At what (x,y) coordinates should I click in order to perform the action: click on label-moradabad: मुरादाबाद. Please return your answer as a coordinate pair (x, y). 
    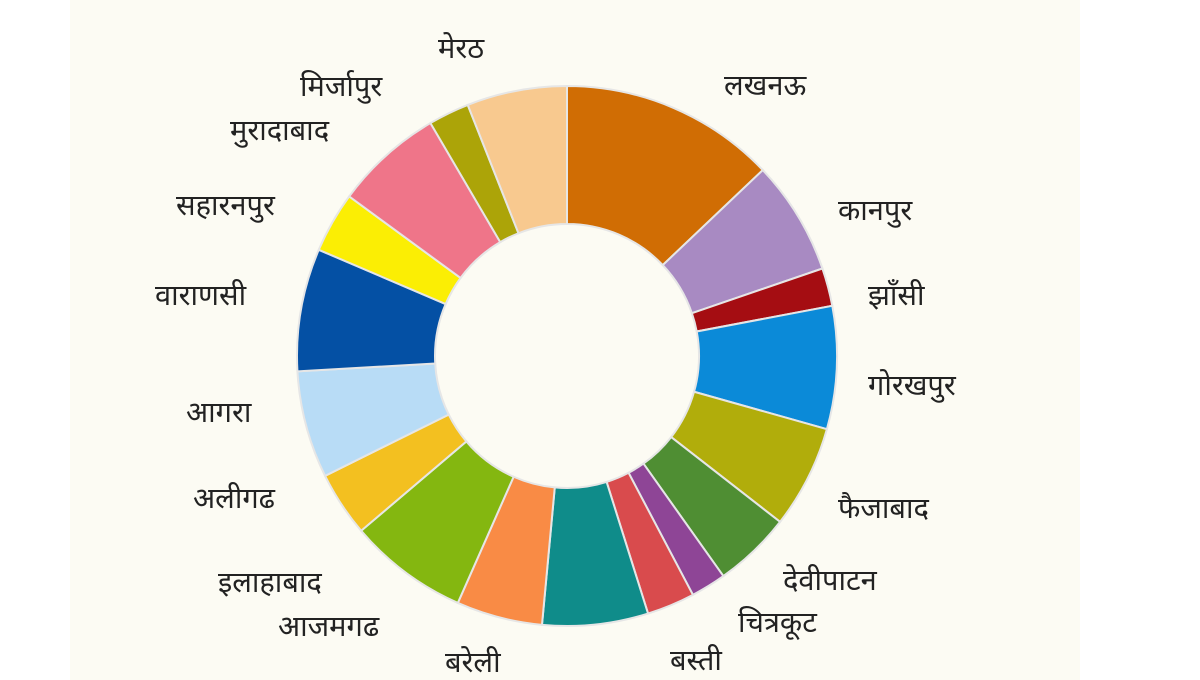
    Looking at the image, I should click on (280, 130).